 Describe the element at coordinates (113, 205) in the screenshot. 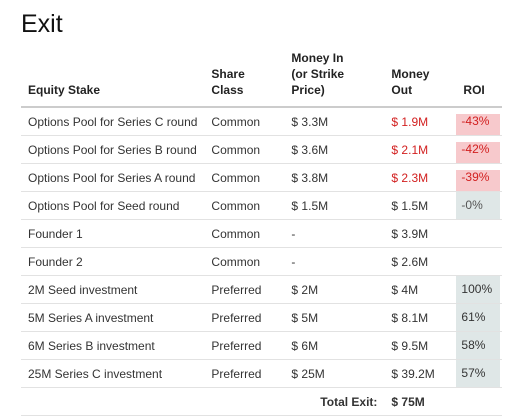

I see `cell-equity-stake: Options Pool for Seed round` at that location.